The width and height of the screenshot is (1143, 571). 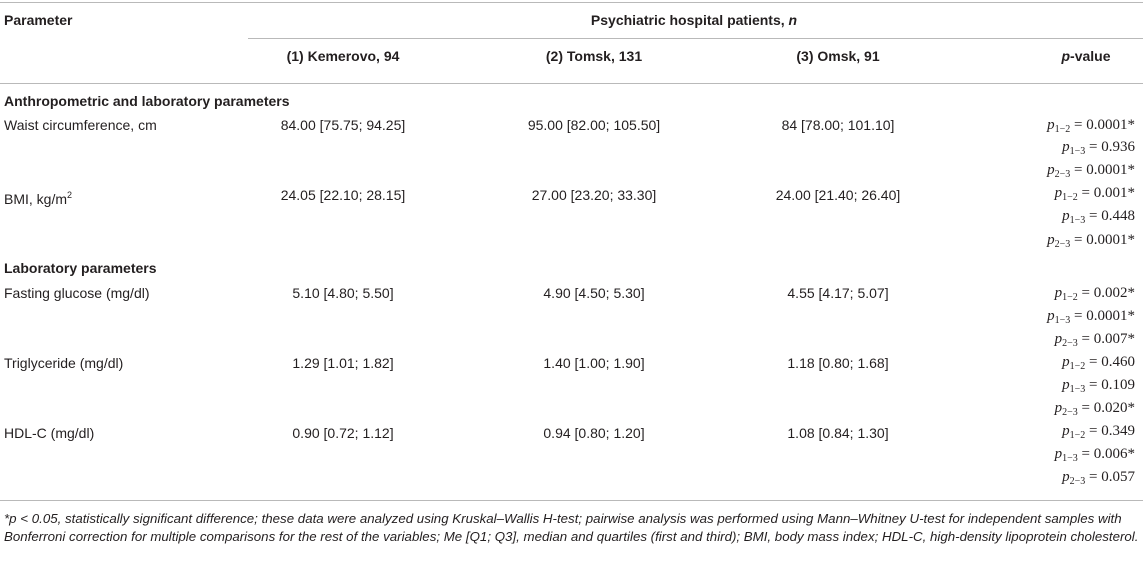 What do you see at coordinates (838, 125) in the screenshot?
I see `cell-waist-col3: 84 [78.00; 101.10]` at bounding box center [838, 125].